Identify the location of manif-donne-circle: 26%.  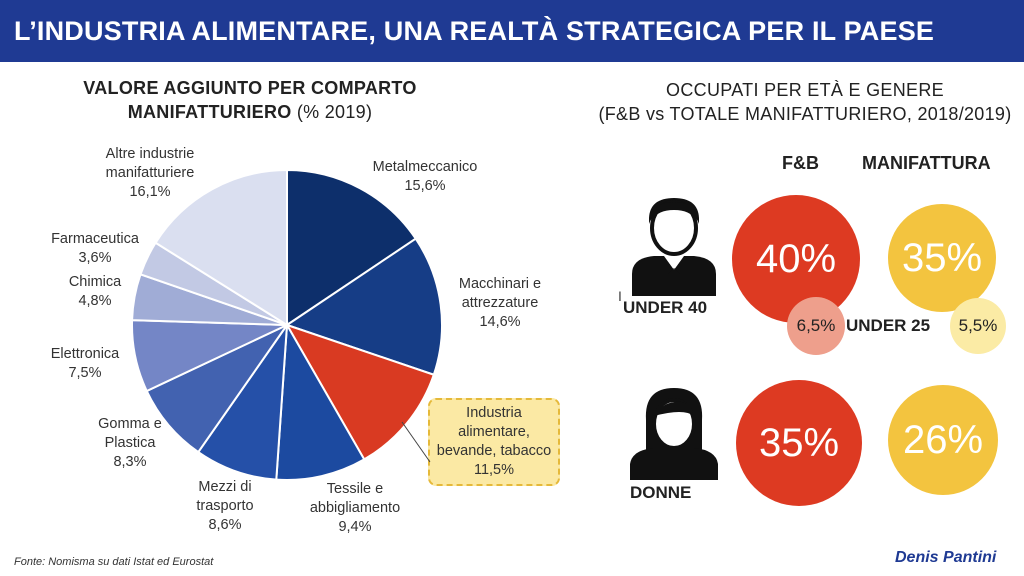
(943, 440).